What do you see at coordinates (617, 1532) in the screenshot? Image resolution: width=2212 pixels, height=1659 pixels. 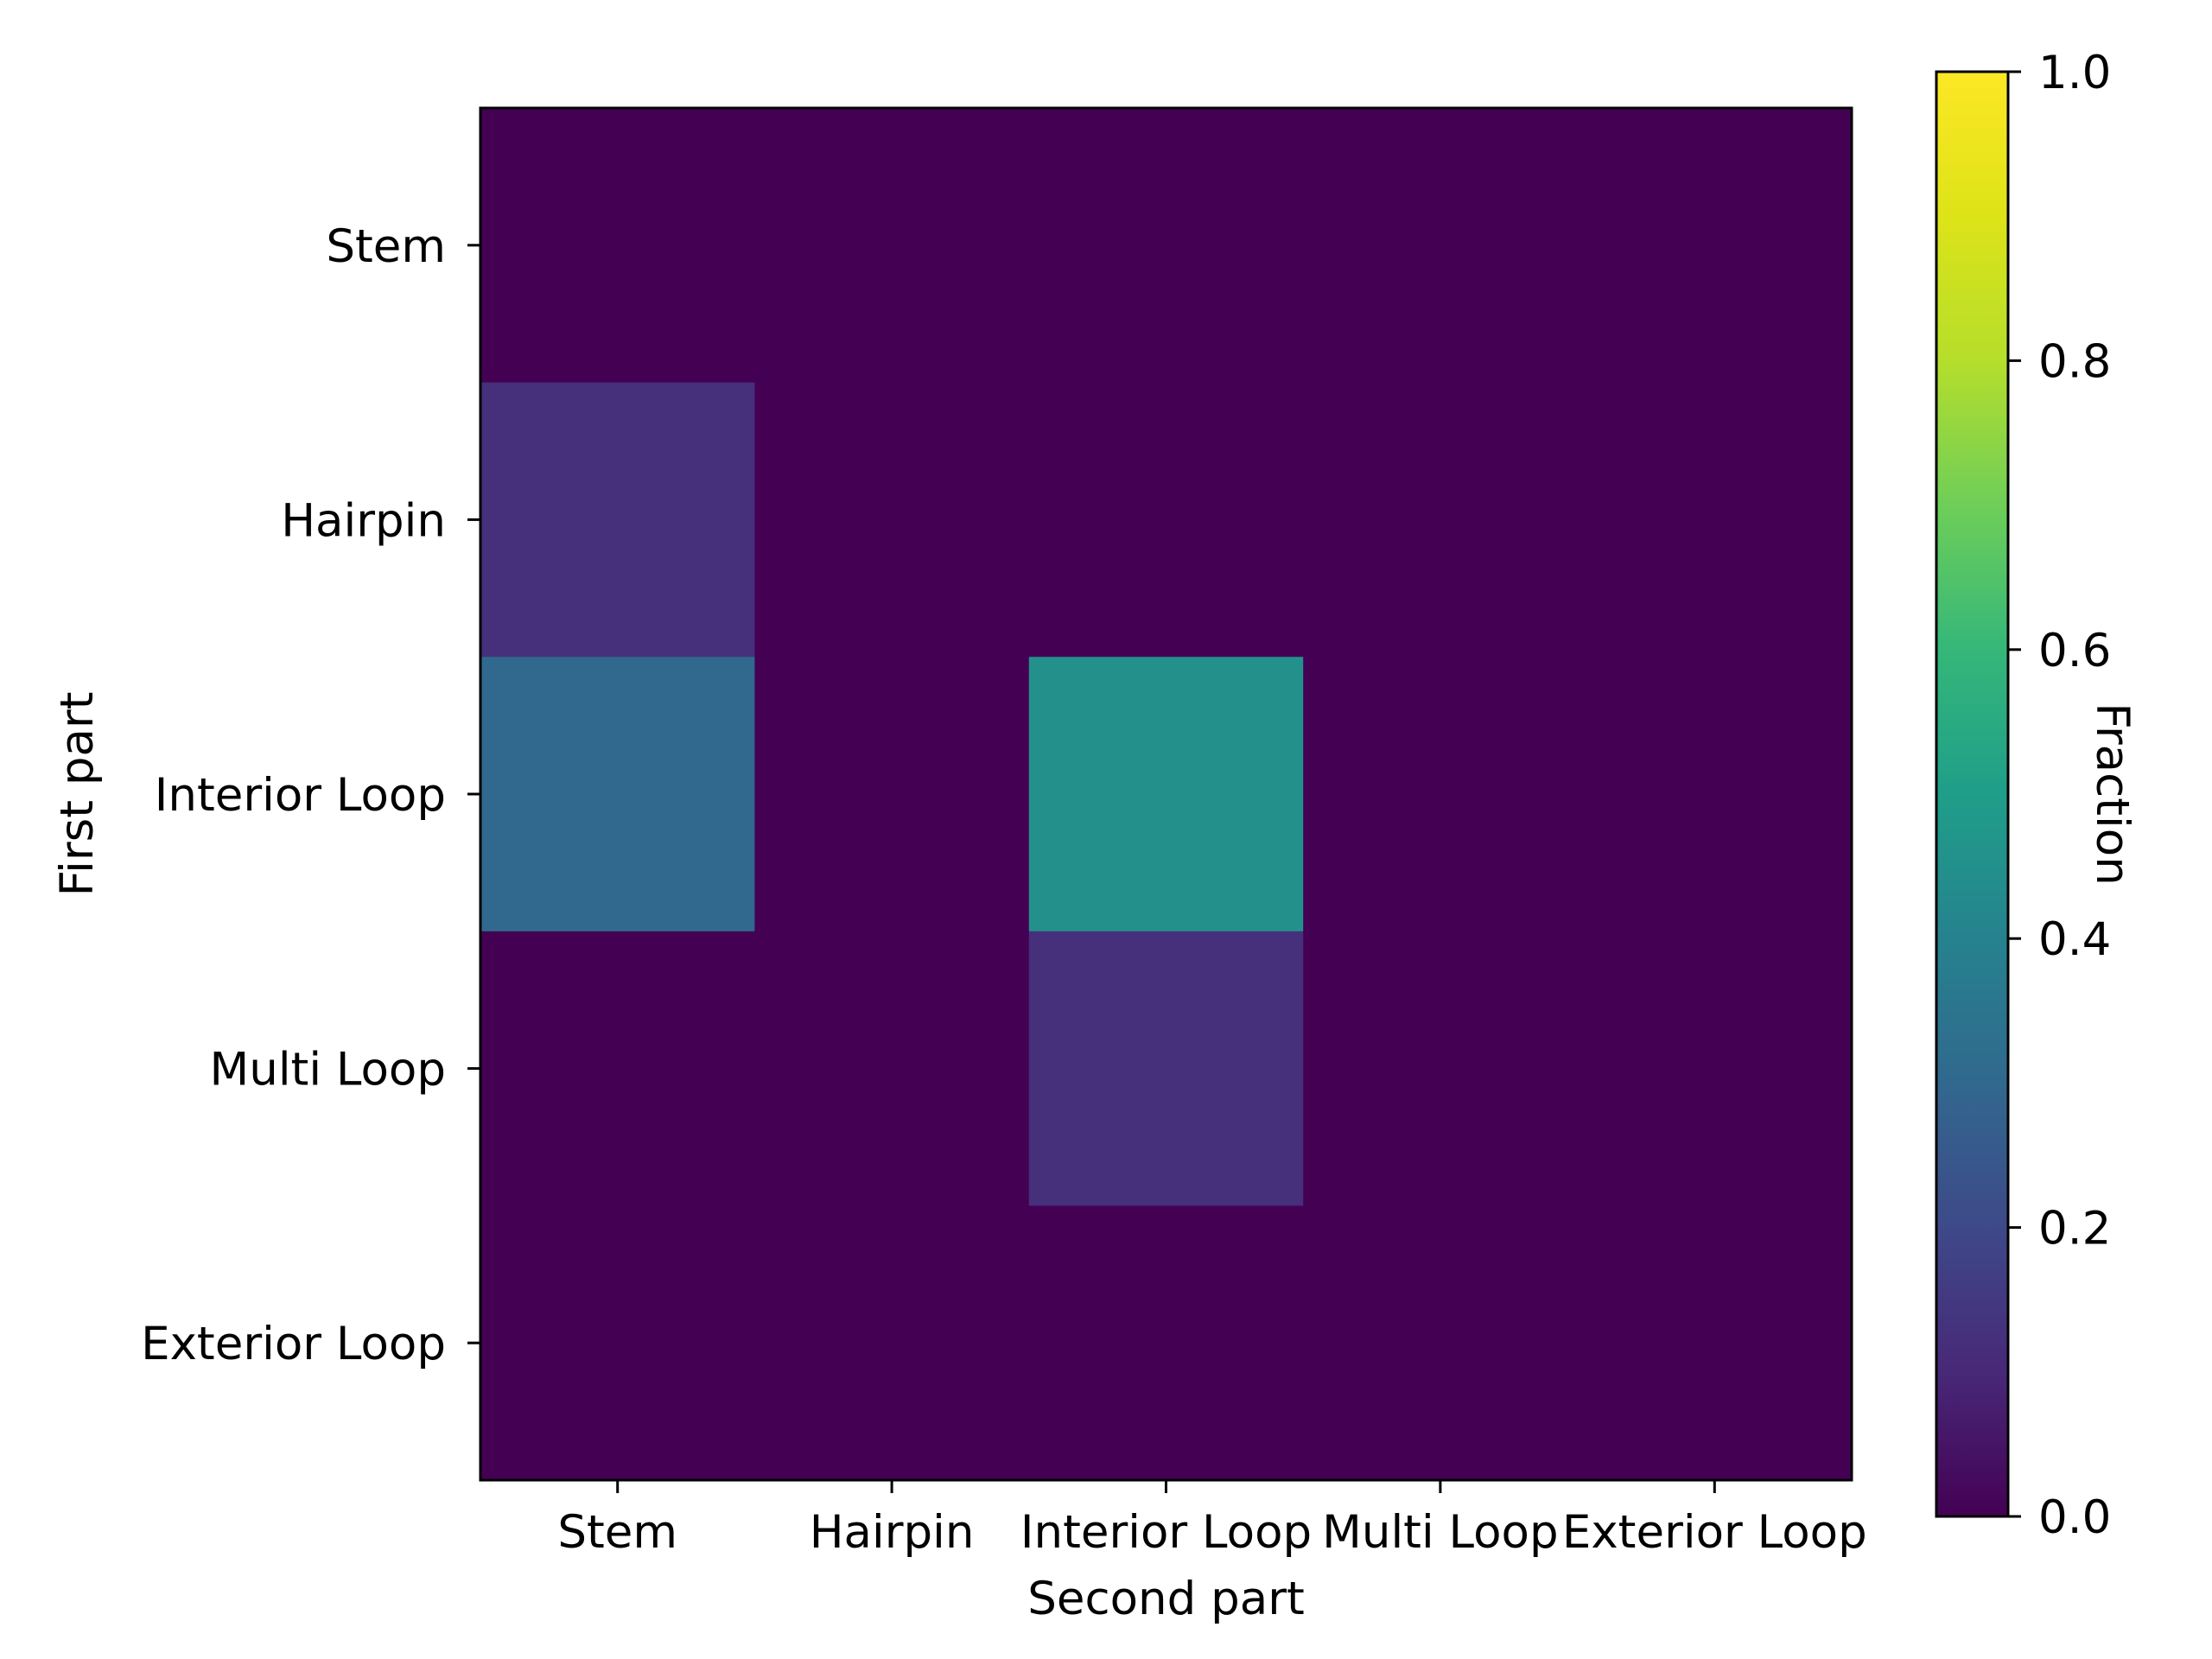 I see `x-tick-label: Stem` at bounding box center [617, 1532].